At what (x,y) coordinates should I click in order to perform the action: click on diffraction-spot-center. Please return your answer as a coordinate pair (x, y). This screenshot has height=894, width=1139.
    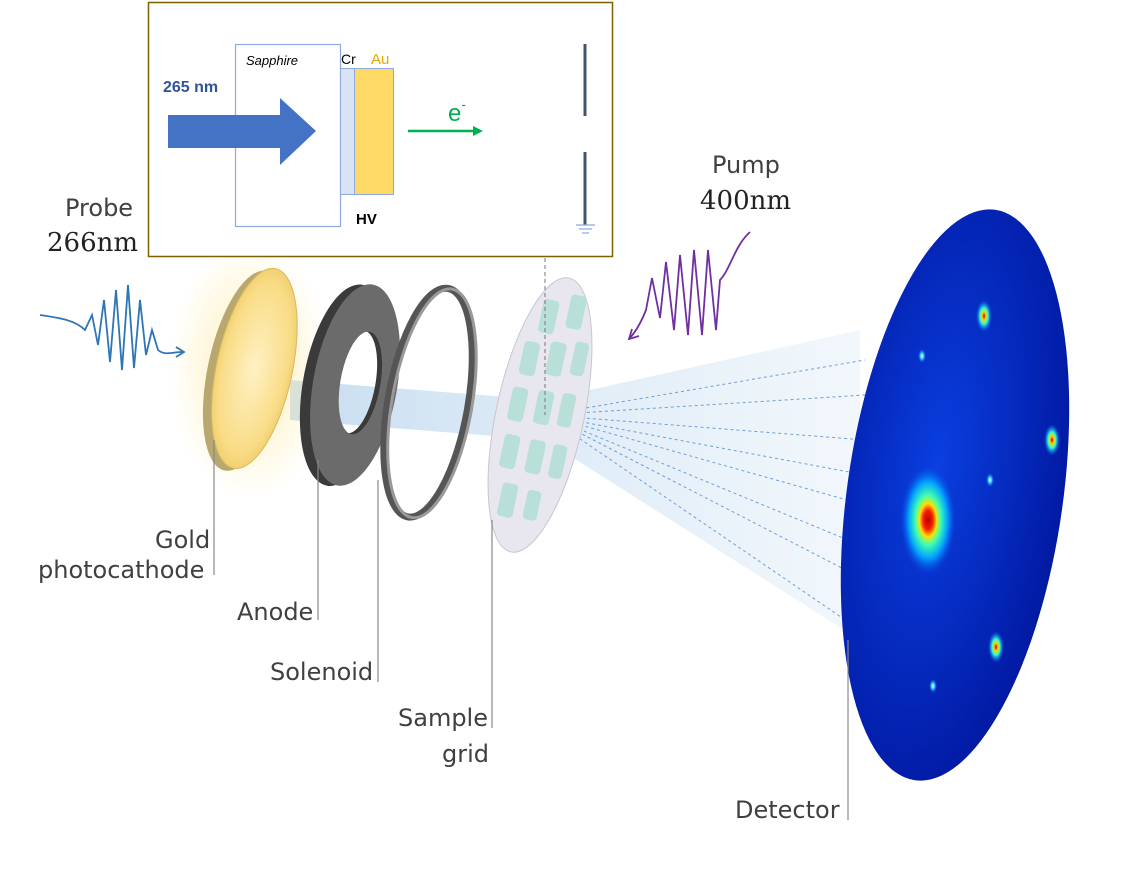
    Looking at the image, I should click on (928, 520).